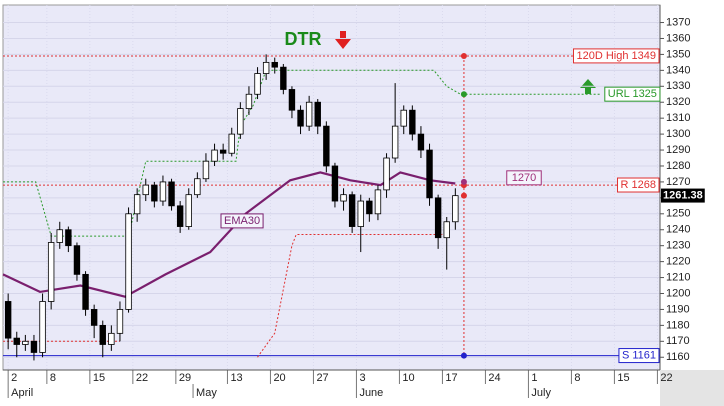 The image size is (724, 406). What do you see at coordinates (541, 393) in the screenshot?
I see `month-label: July` at bounding box center [541, 393].